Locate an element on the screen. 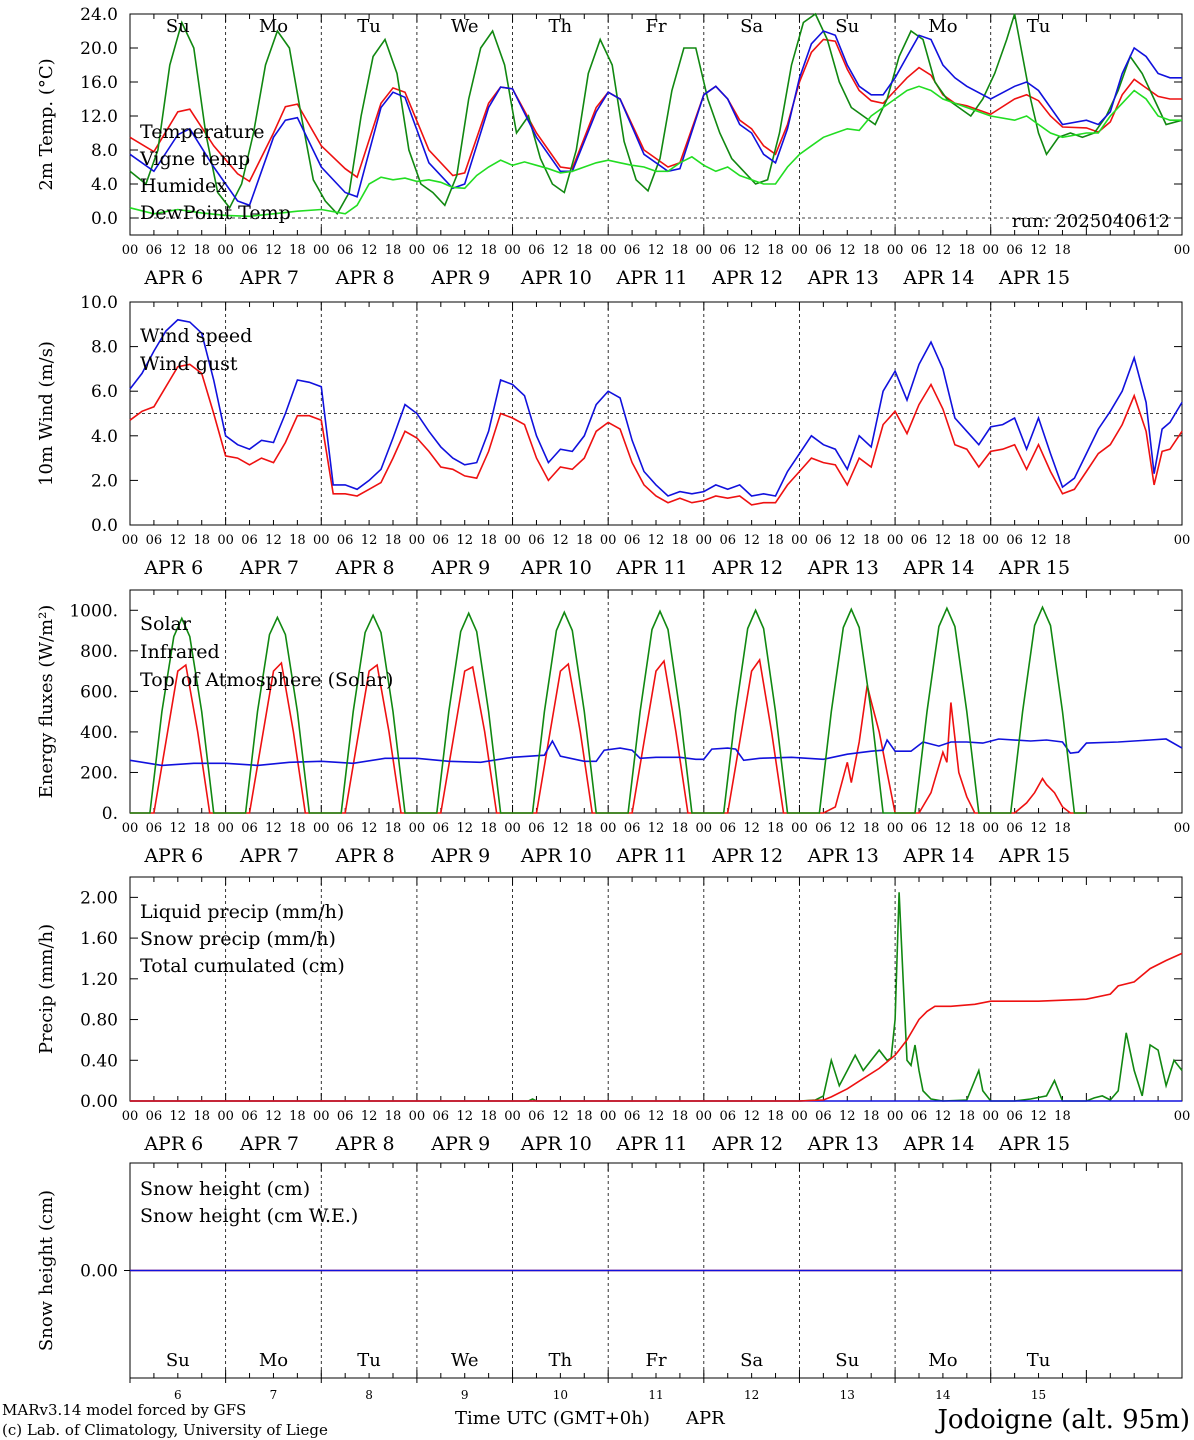 This screenshot has width=1194, height=1440. y-tick-label: 0.0 is located at coordinates (104, 526).